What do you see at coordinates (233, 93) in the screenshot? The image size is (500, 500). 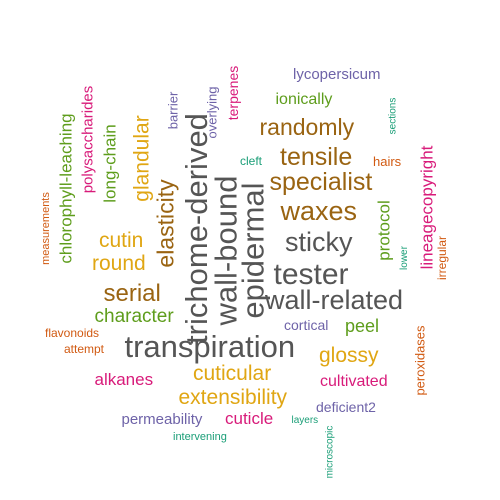 I see `word-terpenes: terpenes` at bounding box center [233, 93].